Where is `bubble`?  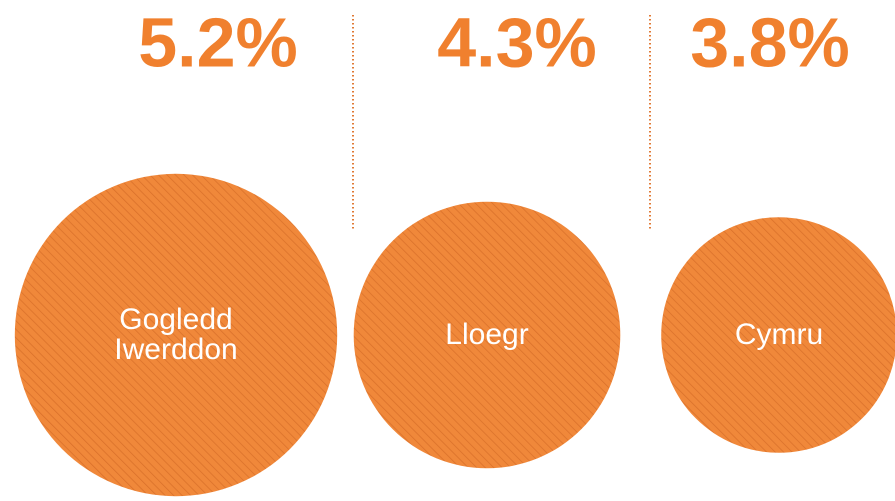
bubble is located at coordinates (778, 335).